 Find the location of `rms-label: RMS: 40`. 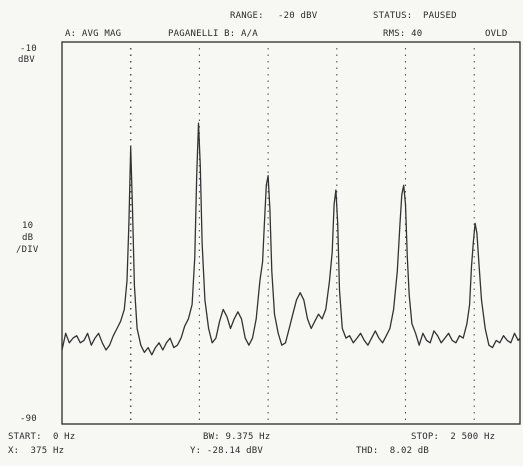

rms-label: RMS: 40 is located at coordinates (403, 34).